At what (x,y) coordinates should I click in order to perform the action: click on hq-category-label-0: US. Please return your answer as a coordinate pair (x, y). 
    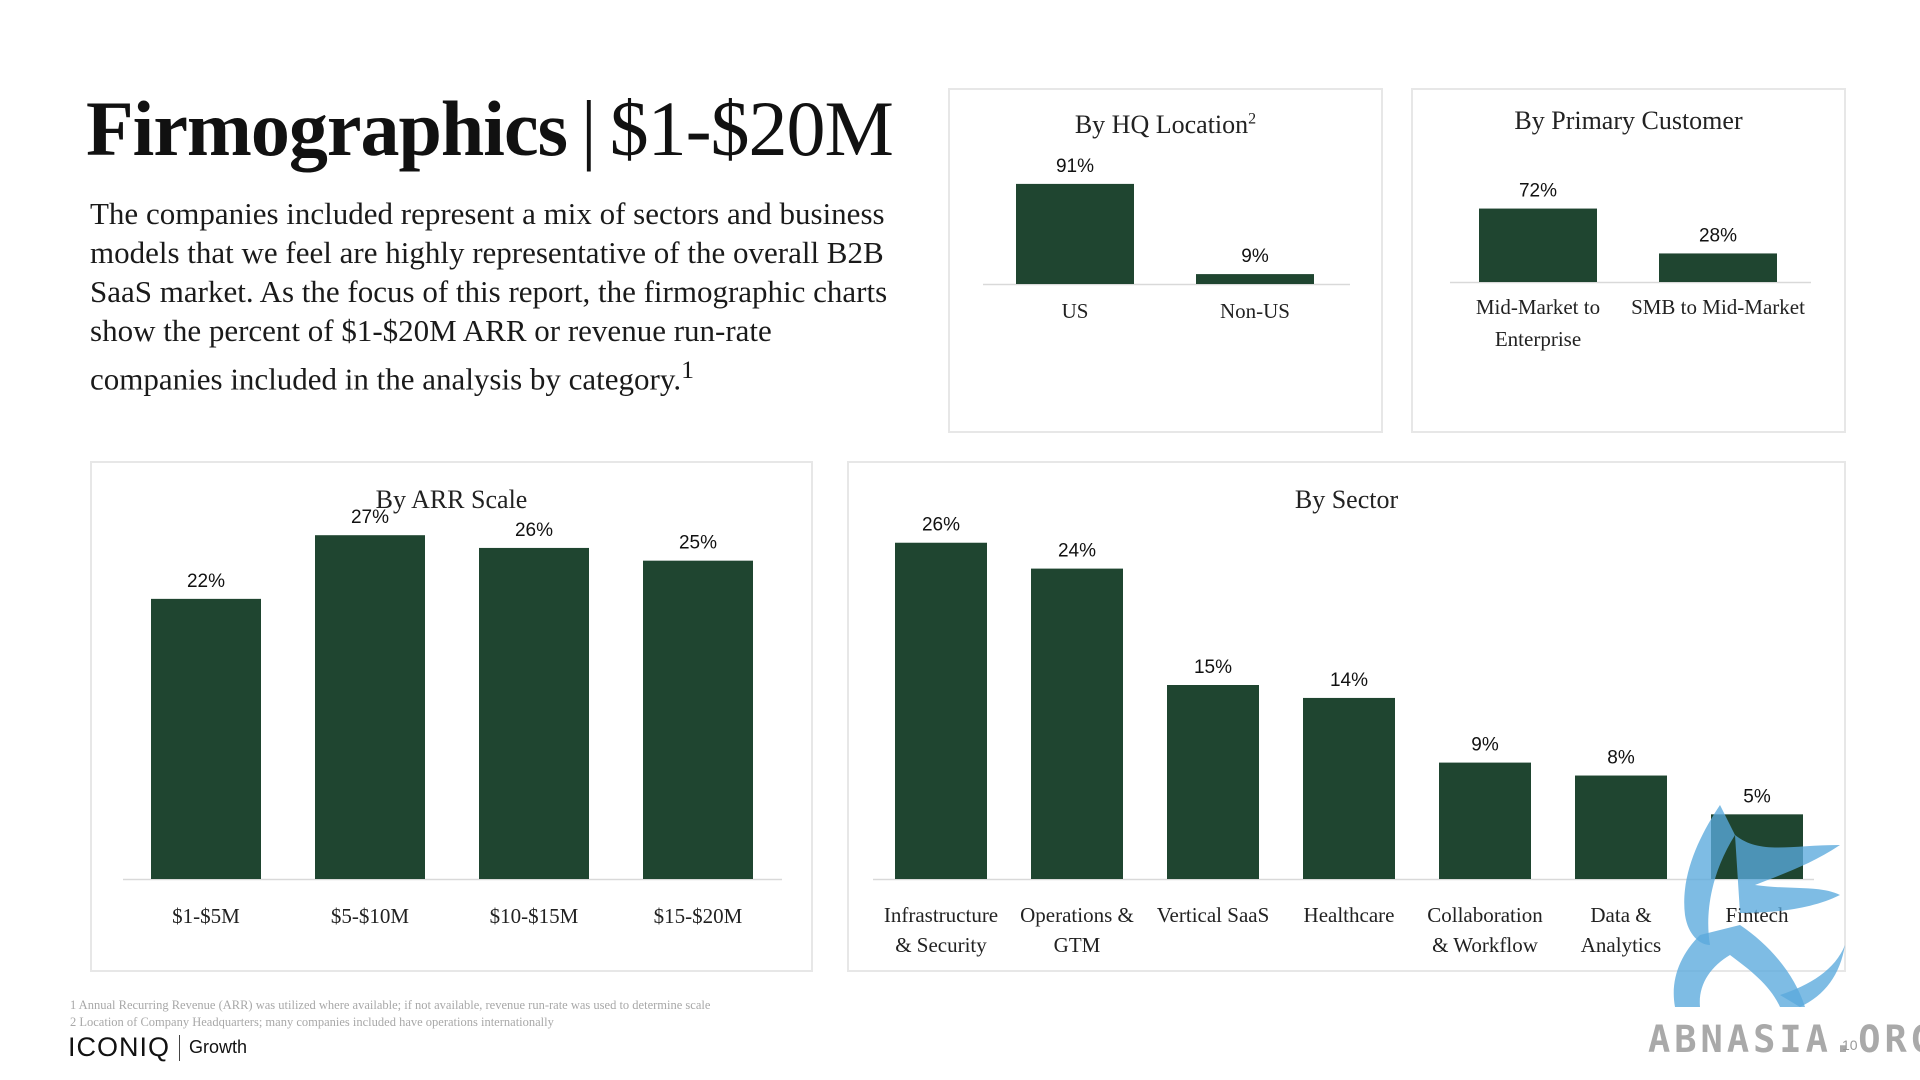
    Looking at the image, I should click on (1075, 311).